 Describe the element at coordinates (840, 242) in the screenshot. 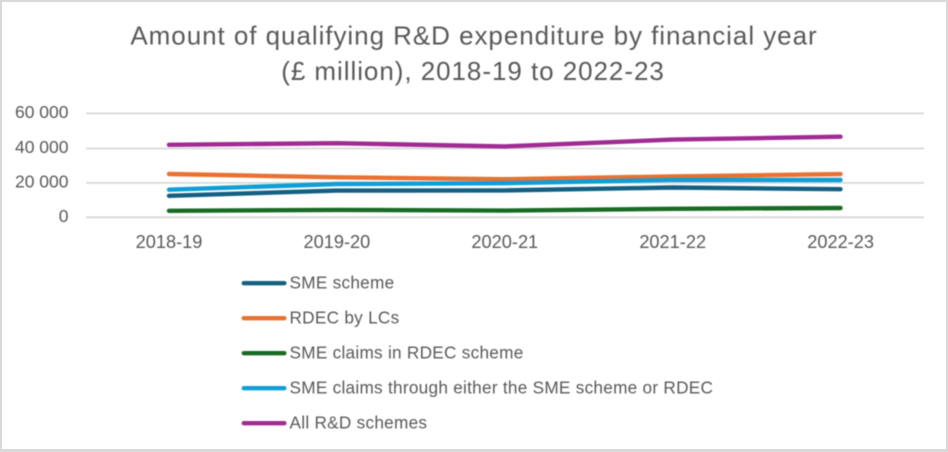

I see `svg-text: 2022-23` at that location.